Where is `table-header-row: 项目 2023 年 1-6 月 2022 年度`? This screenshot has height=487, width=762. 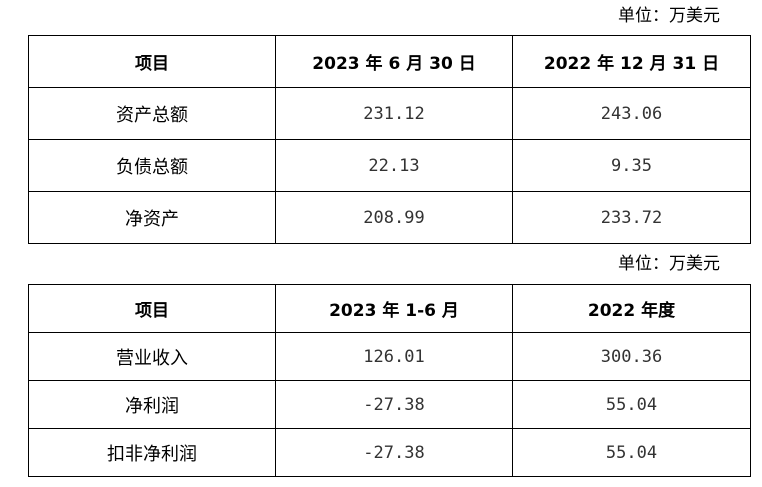
table-header-row: 项目 2023 年 1-6 月 2022 年度 is located at coordinates (389, 308).